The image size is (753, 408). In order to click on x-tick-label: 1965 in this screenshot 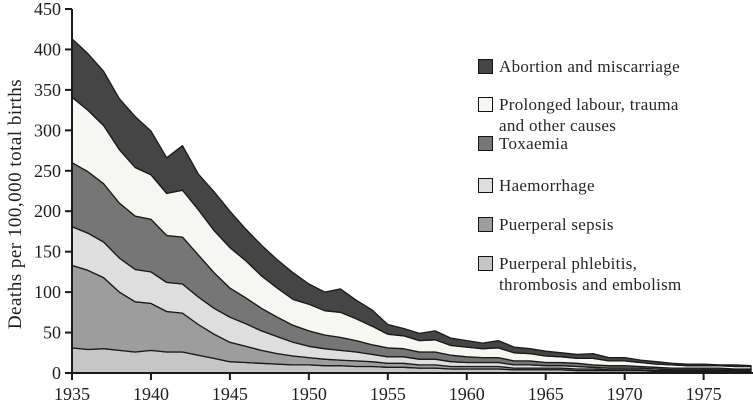, I will do `click(546, 394)`.